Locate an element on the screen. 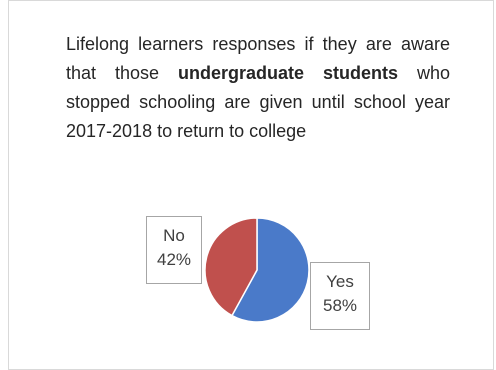  data-label-yes: Yes 58% is located at coordinates (340, 296).